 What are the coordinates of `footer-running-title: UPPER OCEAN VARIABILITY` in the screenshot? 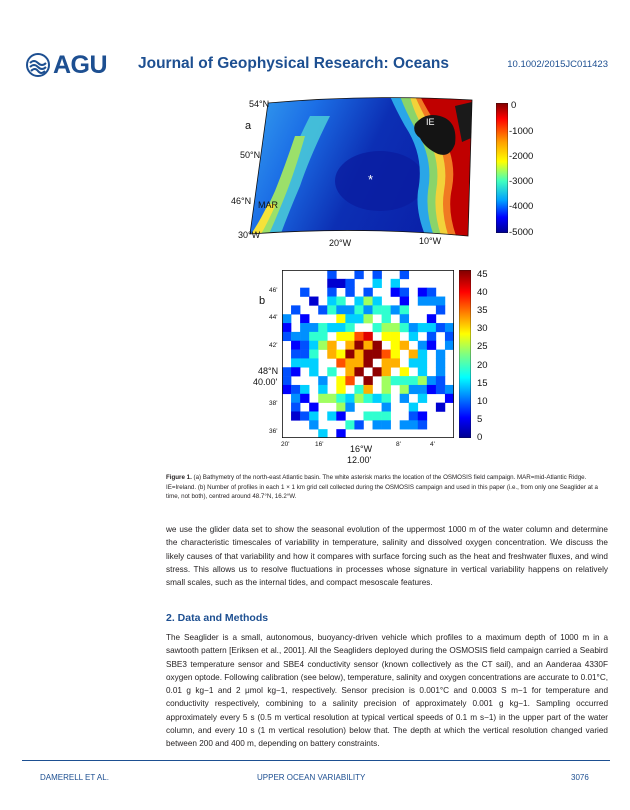 It's located at (311, 777).